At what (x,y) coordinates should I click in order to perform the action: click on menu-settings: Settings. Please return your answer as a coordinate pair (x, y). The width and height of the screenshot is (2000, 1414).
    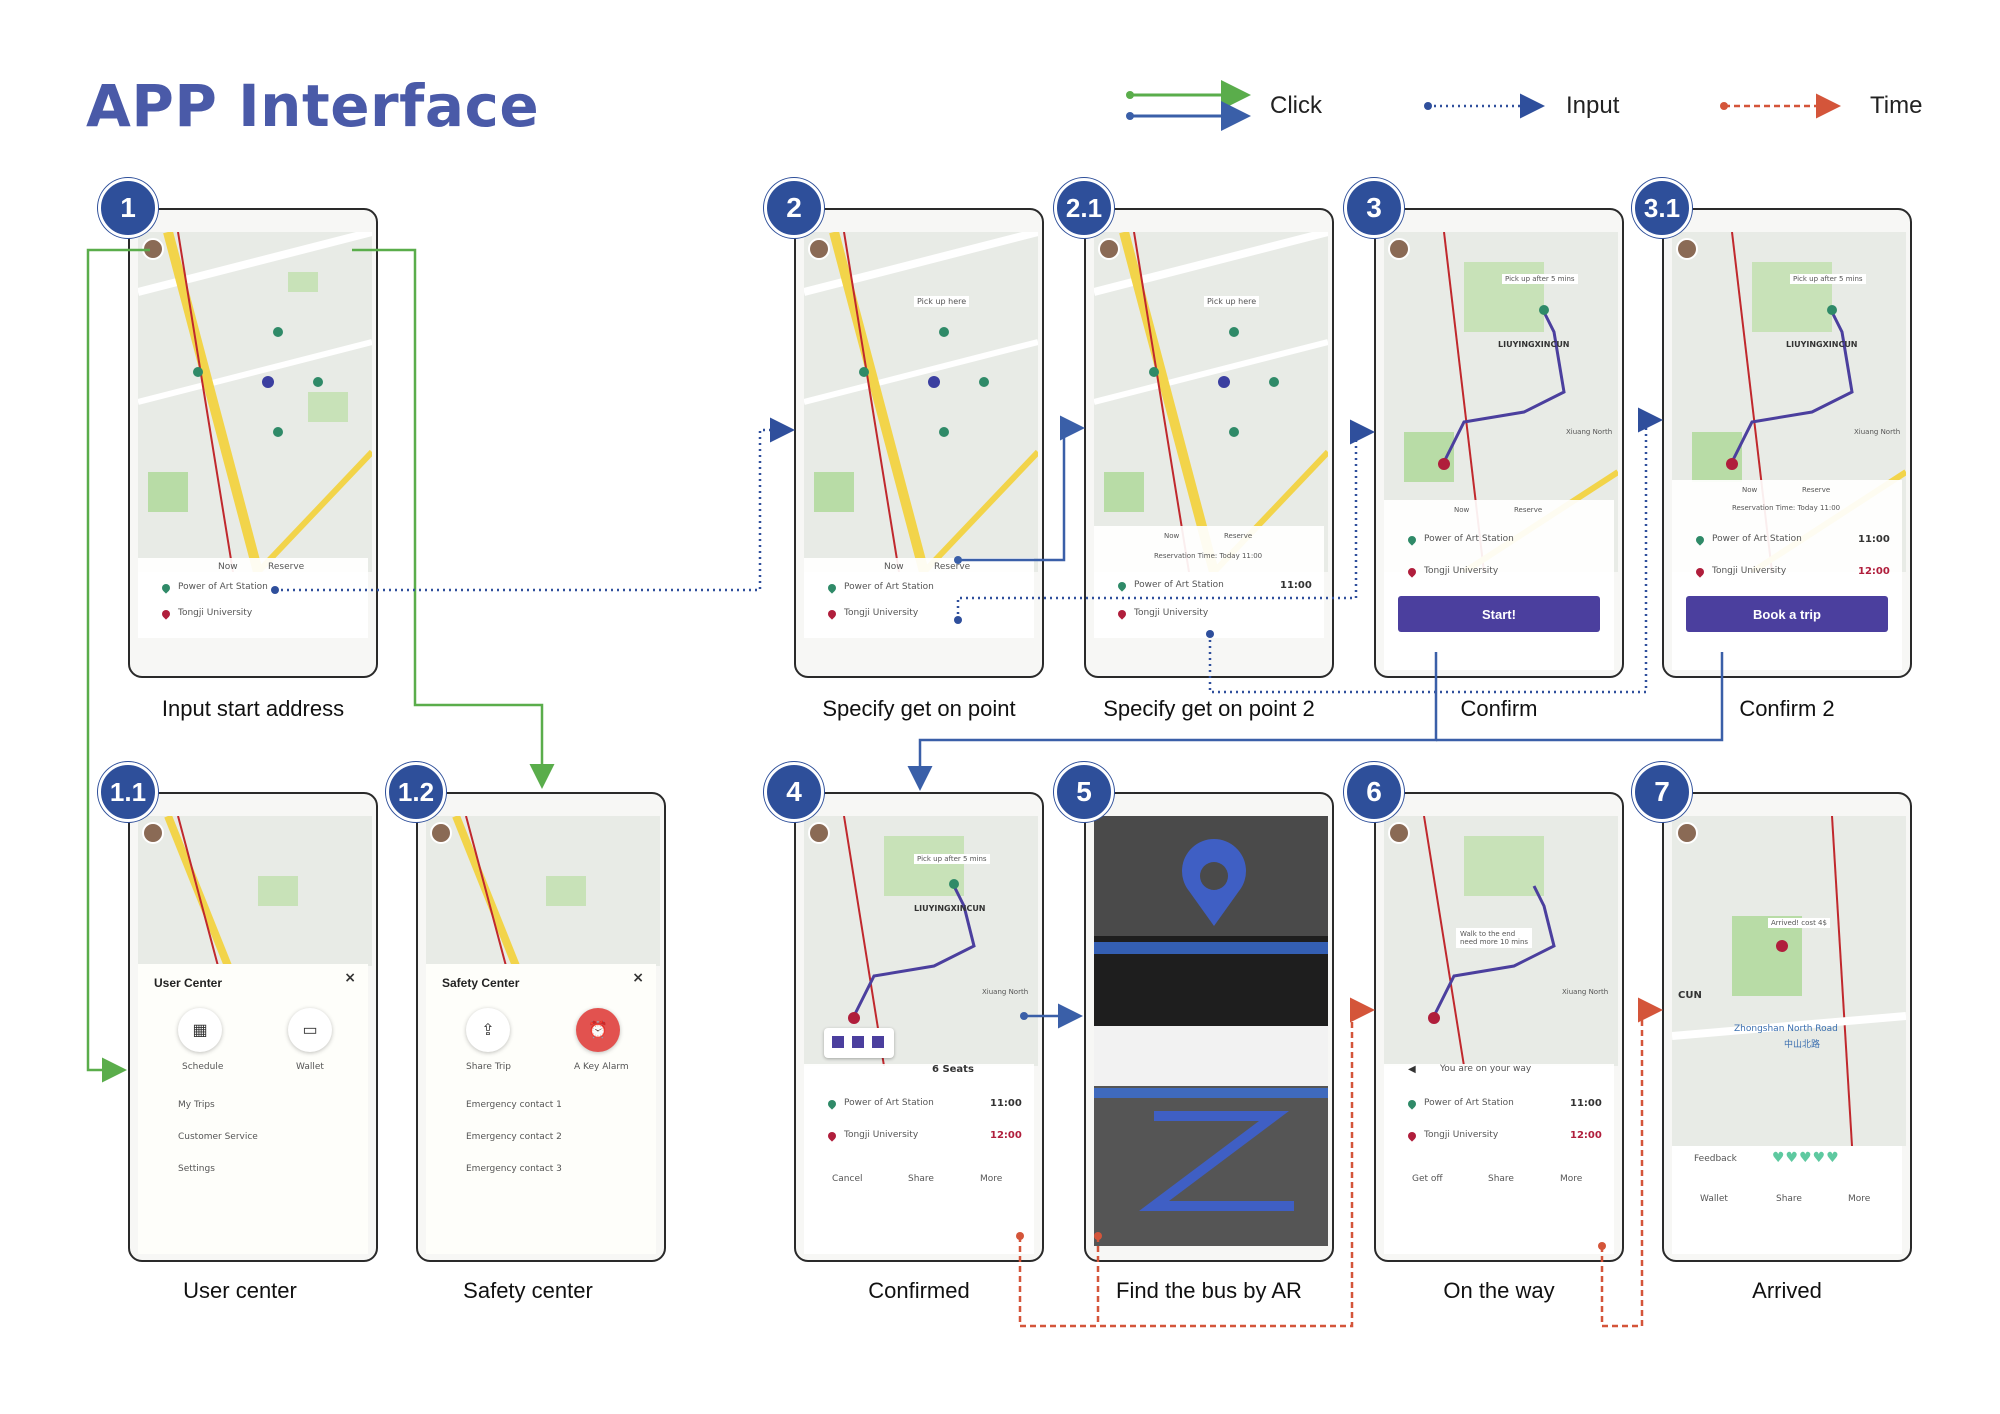
    Looking at the image, I should click on (196, 1169).